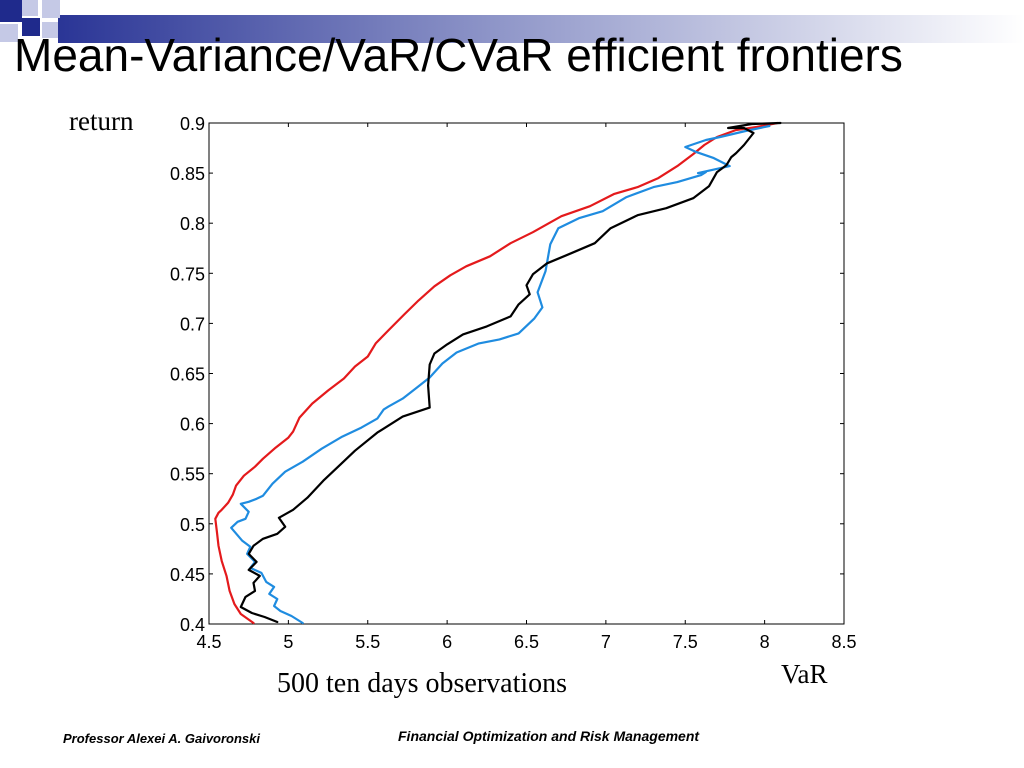 Image resolution: width=1024 pixels, height=768 pixels. I want to click on observations-note: 500 ten days observations, so click(422, 683).